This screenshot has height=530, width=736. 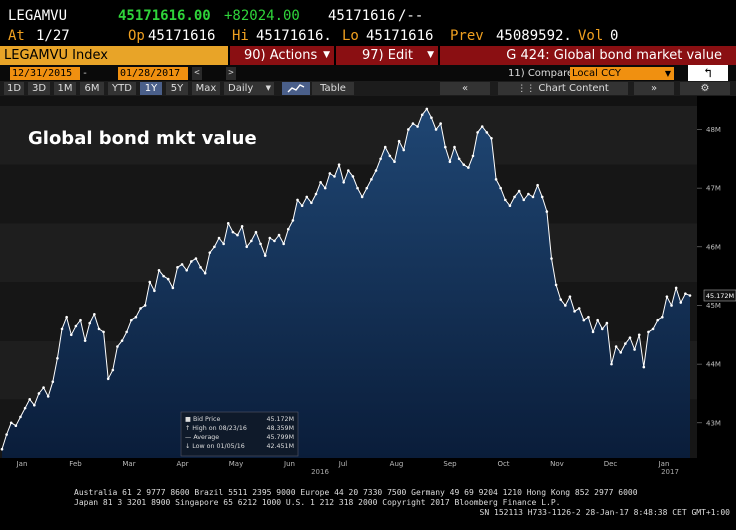 I want to click on x-tick-label: Oct, so click(x=503, y=464).